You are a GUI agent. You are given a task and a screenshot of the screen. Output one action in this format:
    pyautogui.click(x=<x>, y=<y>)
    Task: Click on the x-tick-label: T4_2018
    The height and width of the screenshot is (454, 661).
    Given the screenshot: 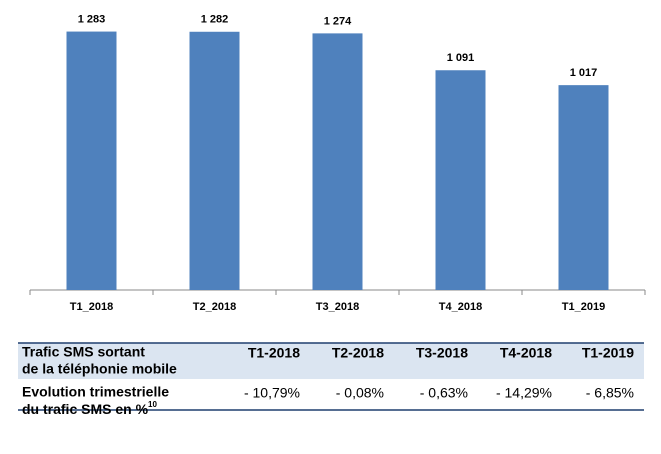 What is the action you would take?
    pyautogui.click(x=460, y=307)
    